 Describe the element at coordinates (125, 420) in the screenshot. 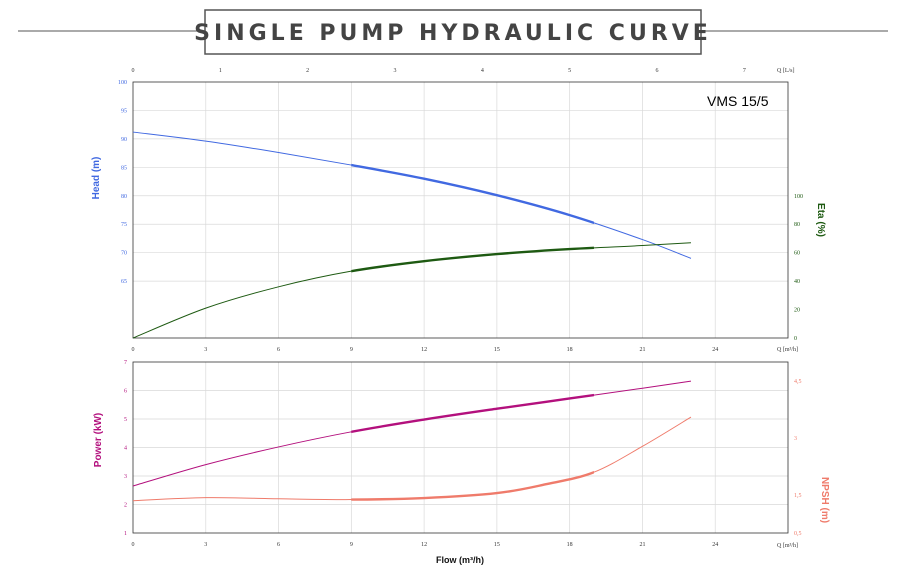

I see `left-tick-label: 5` at that location.